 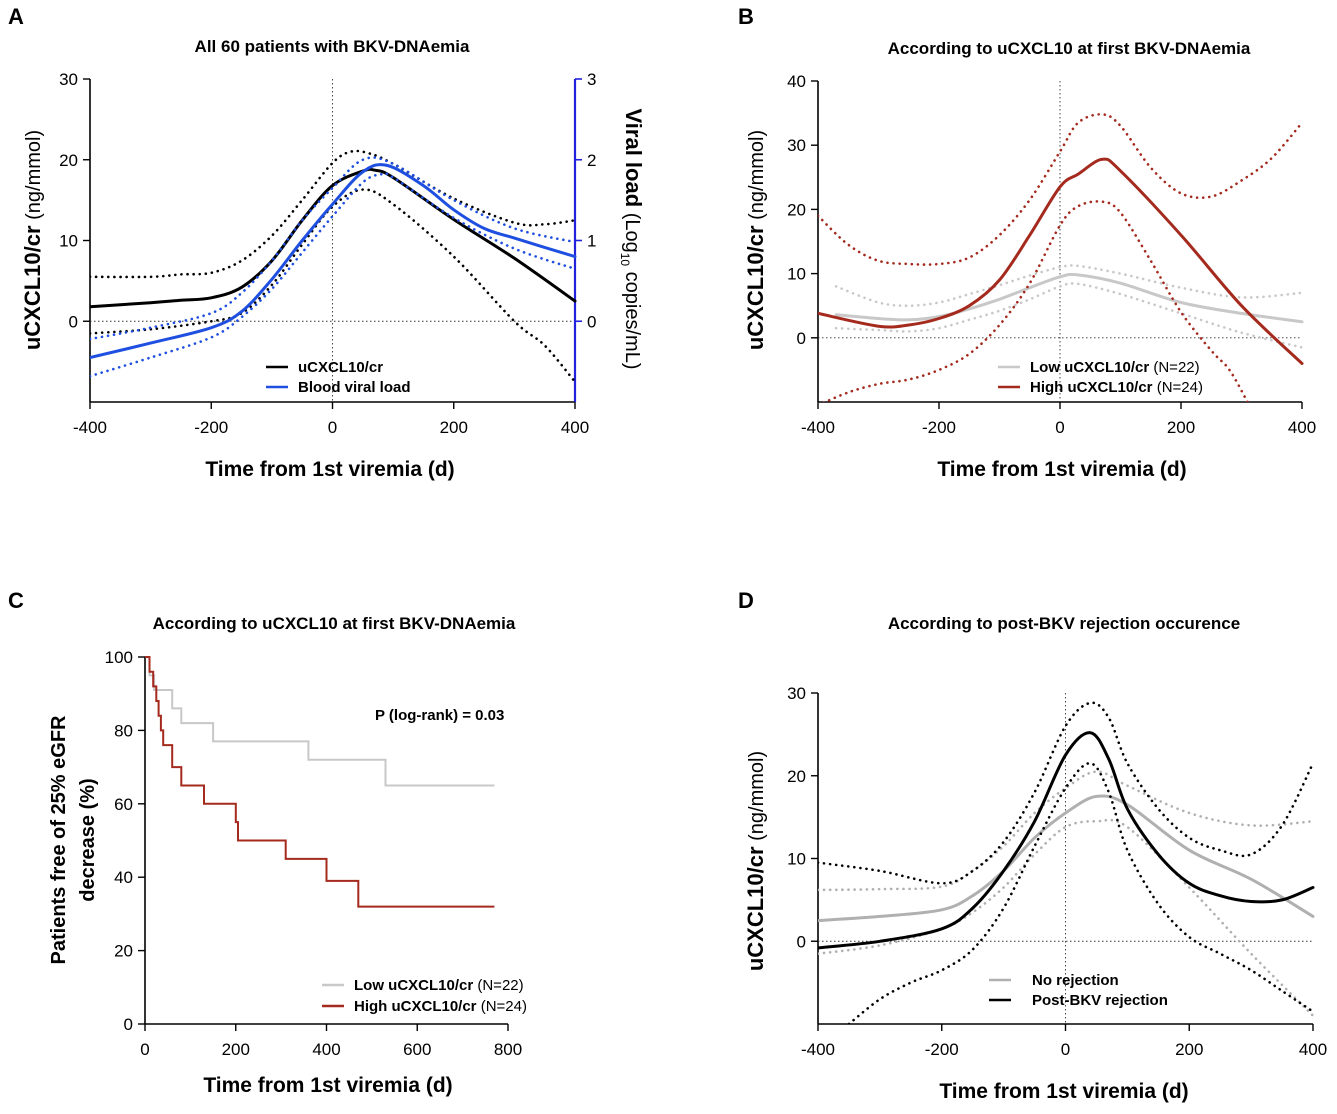 I want to click on x-tick-label: 800, so click(x=508, y=1049).